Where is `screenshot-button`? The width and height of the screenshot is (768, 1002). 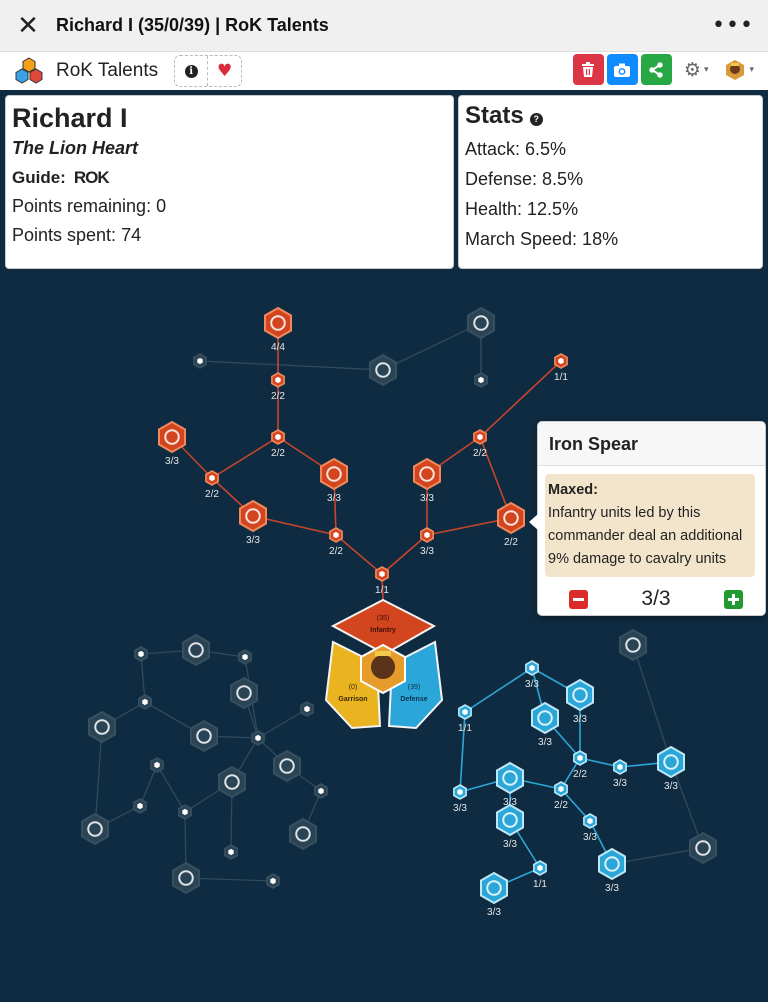 screenshot-button is located at coordinates (622, 69).